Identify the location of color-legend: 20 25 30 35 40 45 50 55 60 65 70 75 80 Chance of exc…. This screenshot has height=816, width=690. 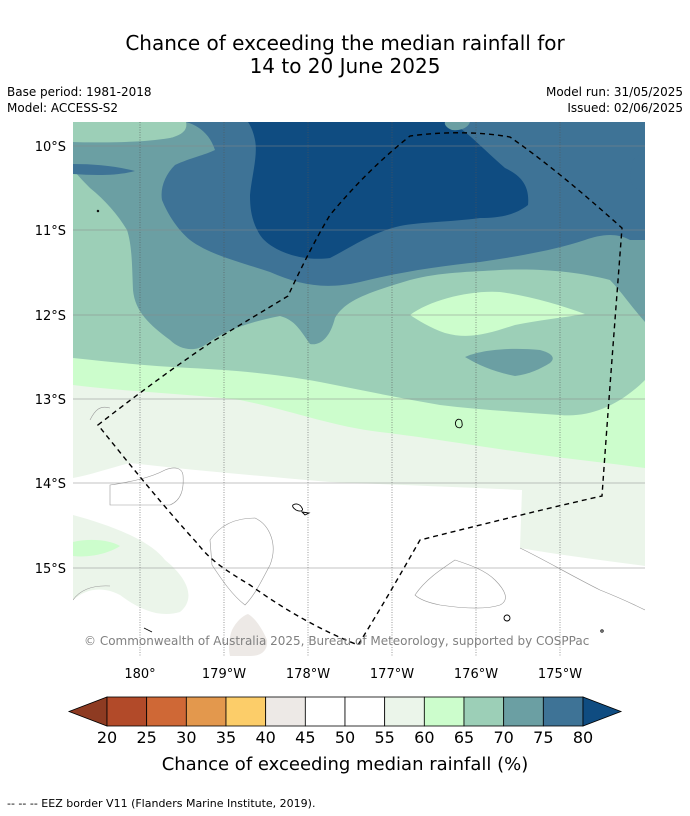
(345, 735).